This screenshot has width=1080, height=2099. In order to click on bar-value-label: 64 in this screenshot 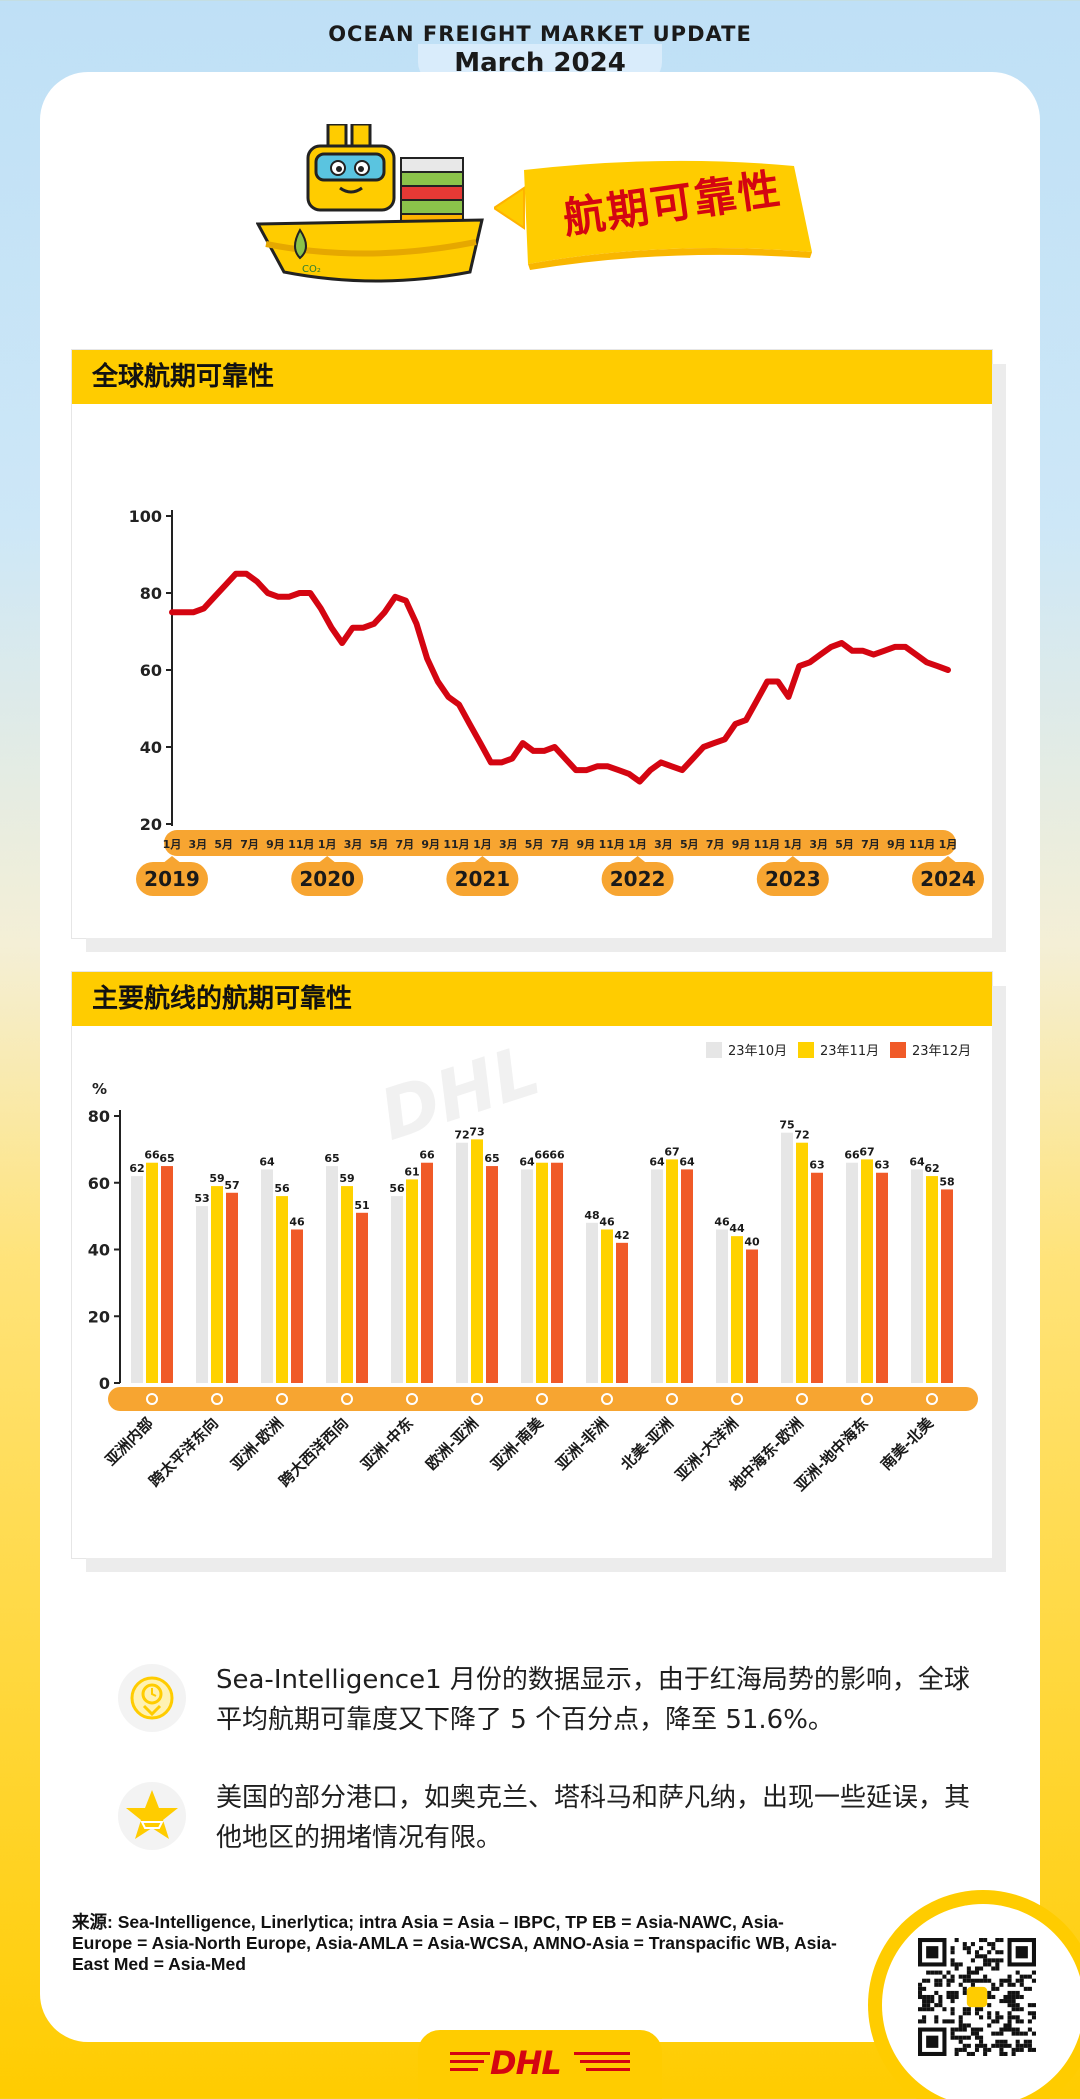, I will do `click(687, 1161)`.